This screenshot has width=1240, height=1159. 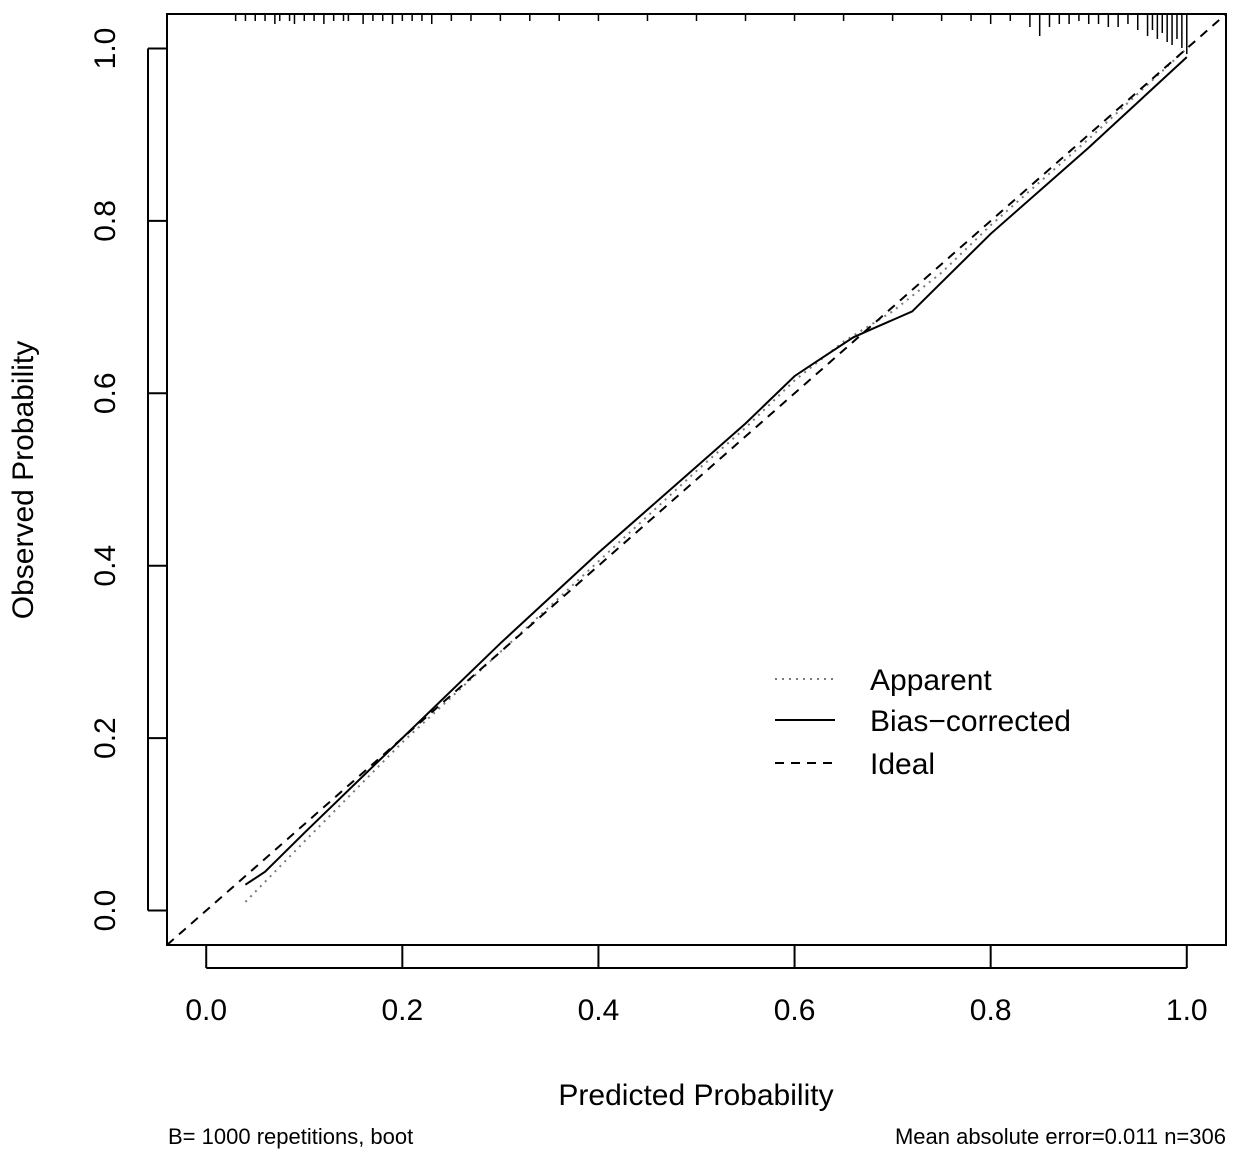 What do you see at coordinates (105, 738) in the screenshot?
I see `y-tick-label: 0.2` at bounding box center [105, 738].